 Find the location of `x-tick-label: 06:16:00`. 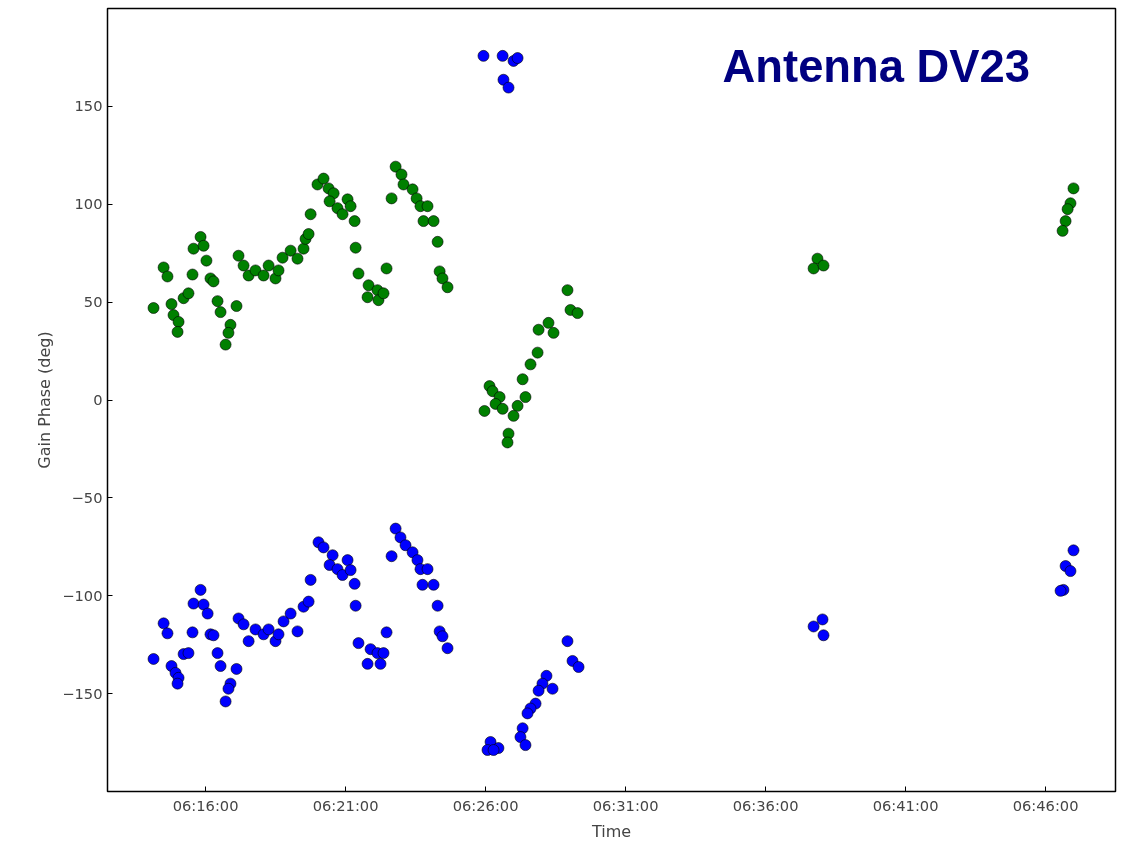

x-tick-label: 06:16:00 is located at coordinates (205, 805).